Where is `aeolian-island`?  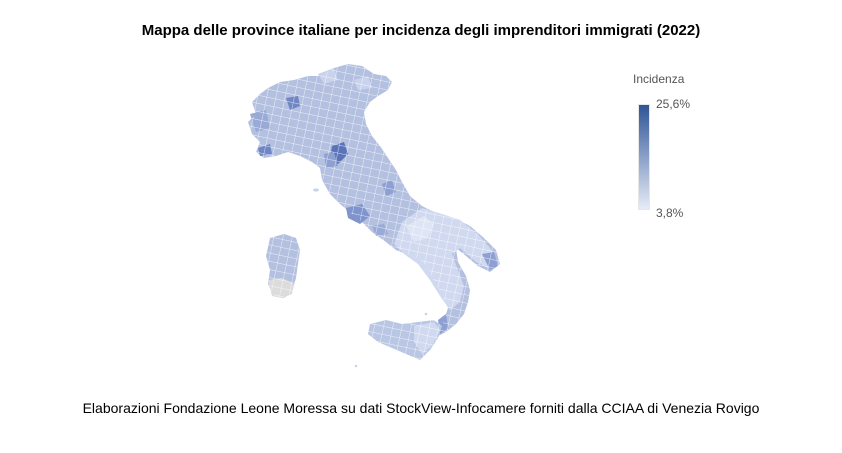 aeolian-island is located at coordinates (426, 314).